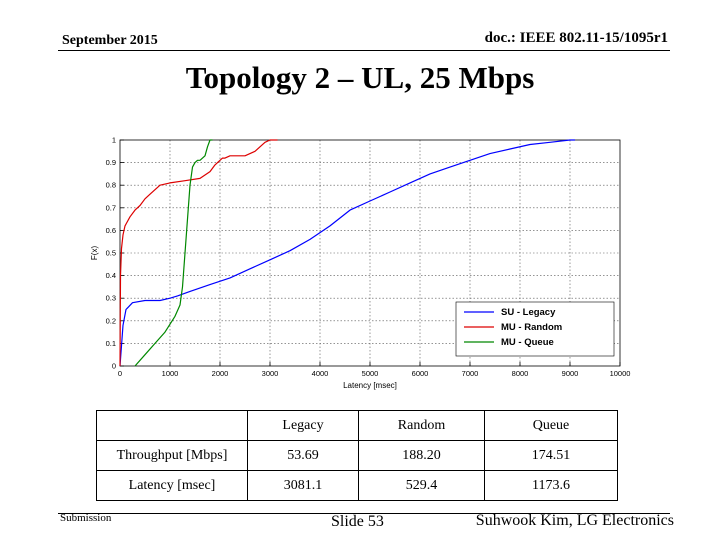  What do you see at coordinates (420, 373) in the screenshot?
I see `x-tick-label: 6000` at bounding box center [420, 373].